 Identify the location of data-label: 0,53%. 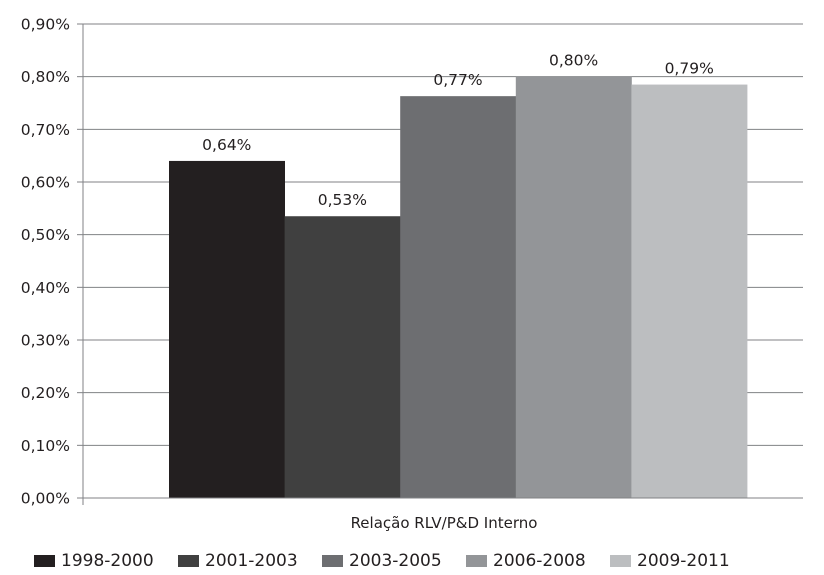
(342, 200).